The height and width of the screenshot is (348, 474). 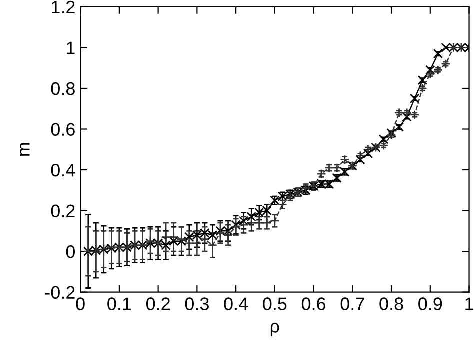 I want to click on x-tick-label: 0.9, so click(x=430, y=304).